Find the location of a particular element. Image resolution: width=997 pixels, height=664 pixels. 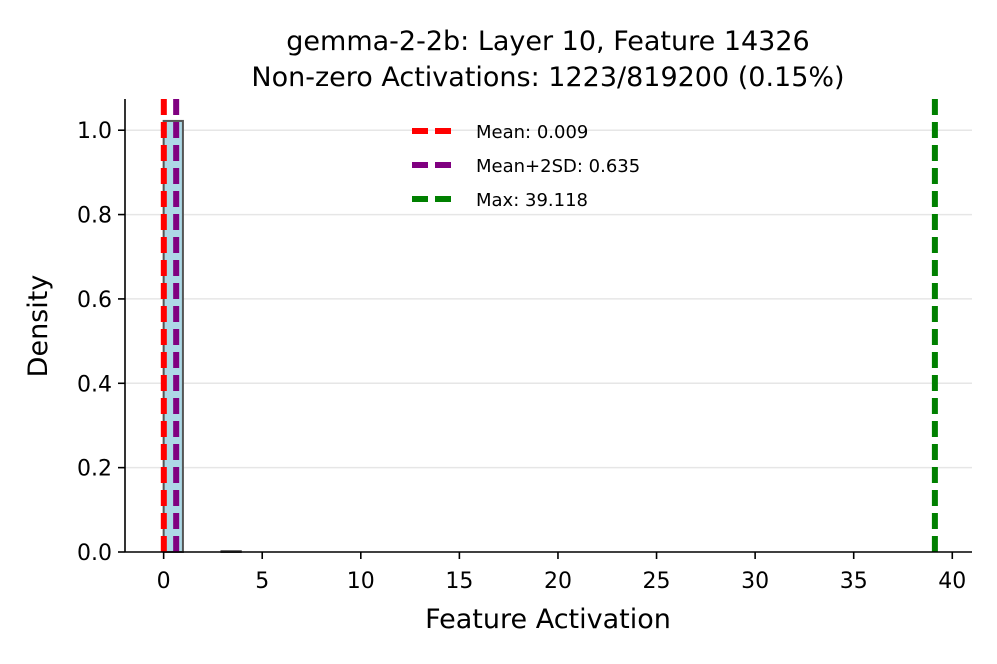

x-tick-label-2: 10 is located at coordinates (361, 581).